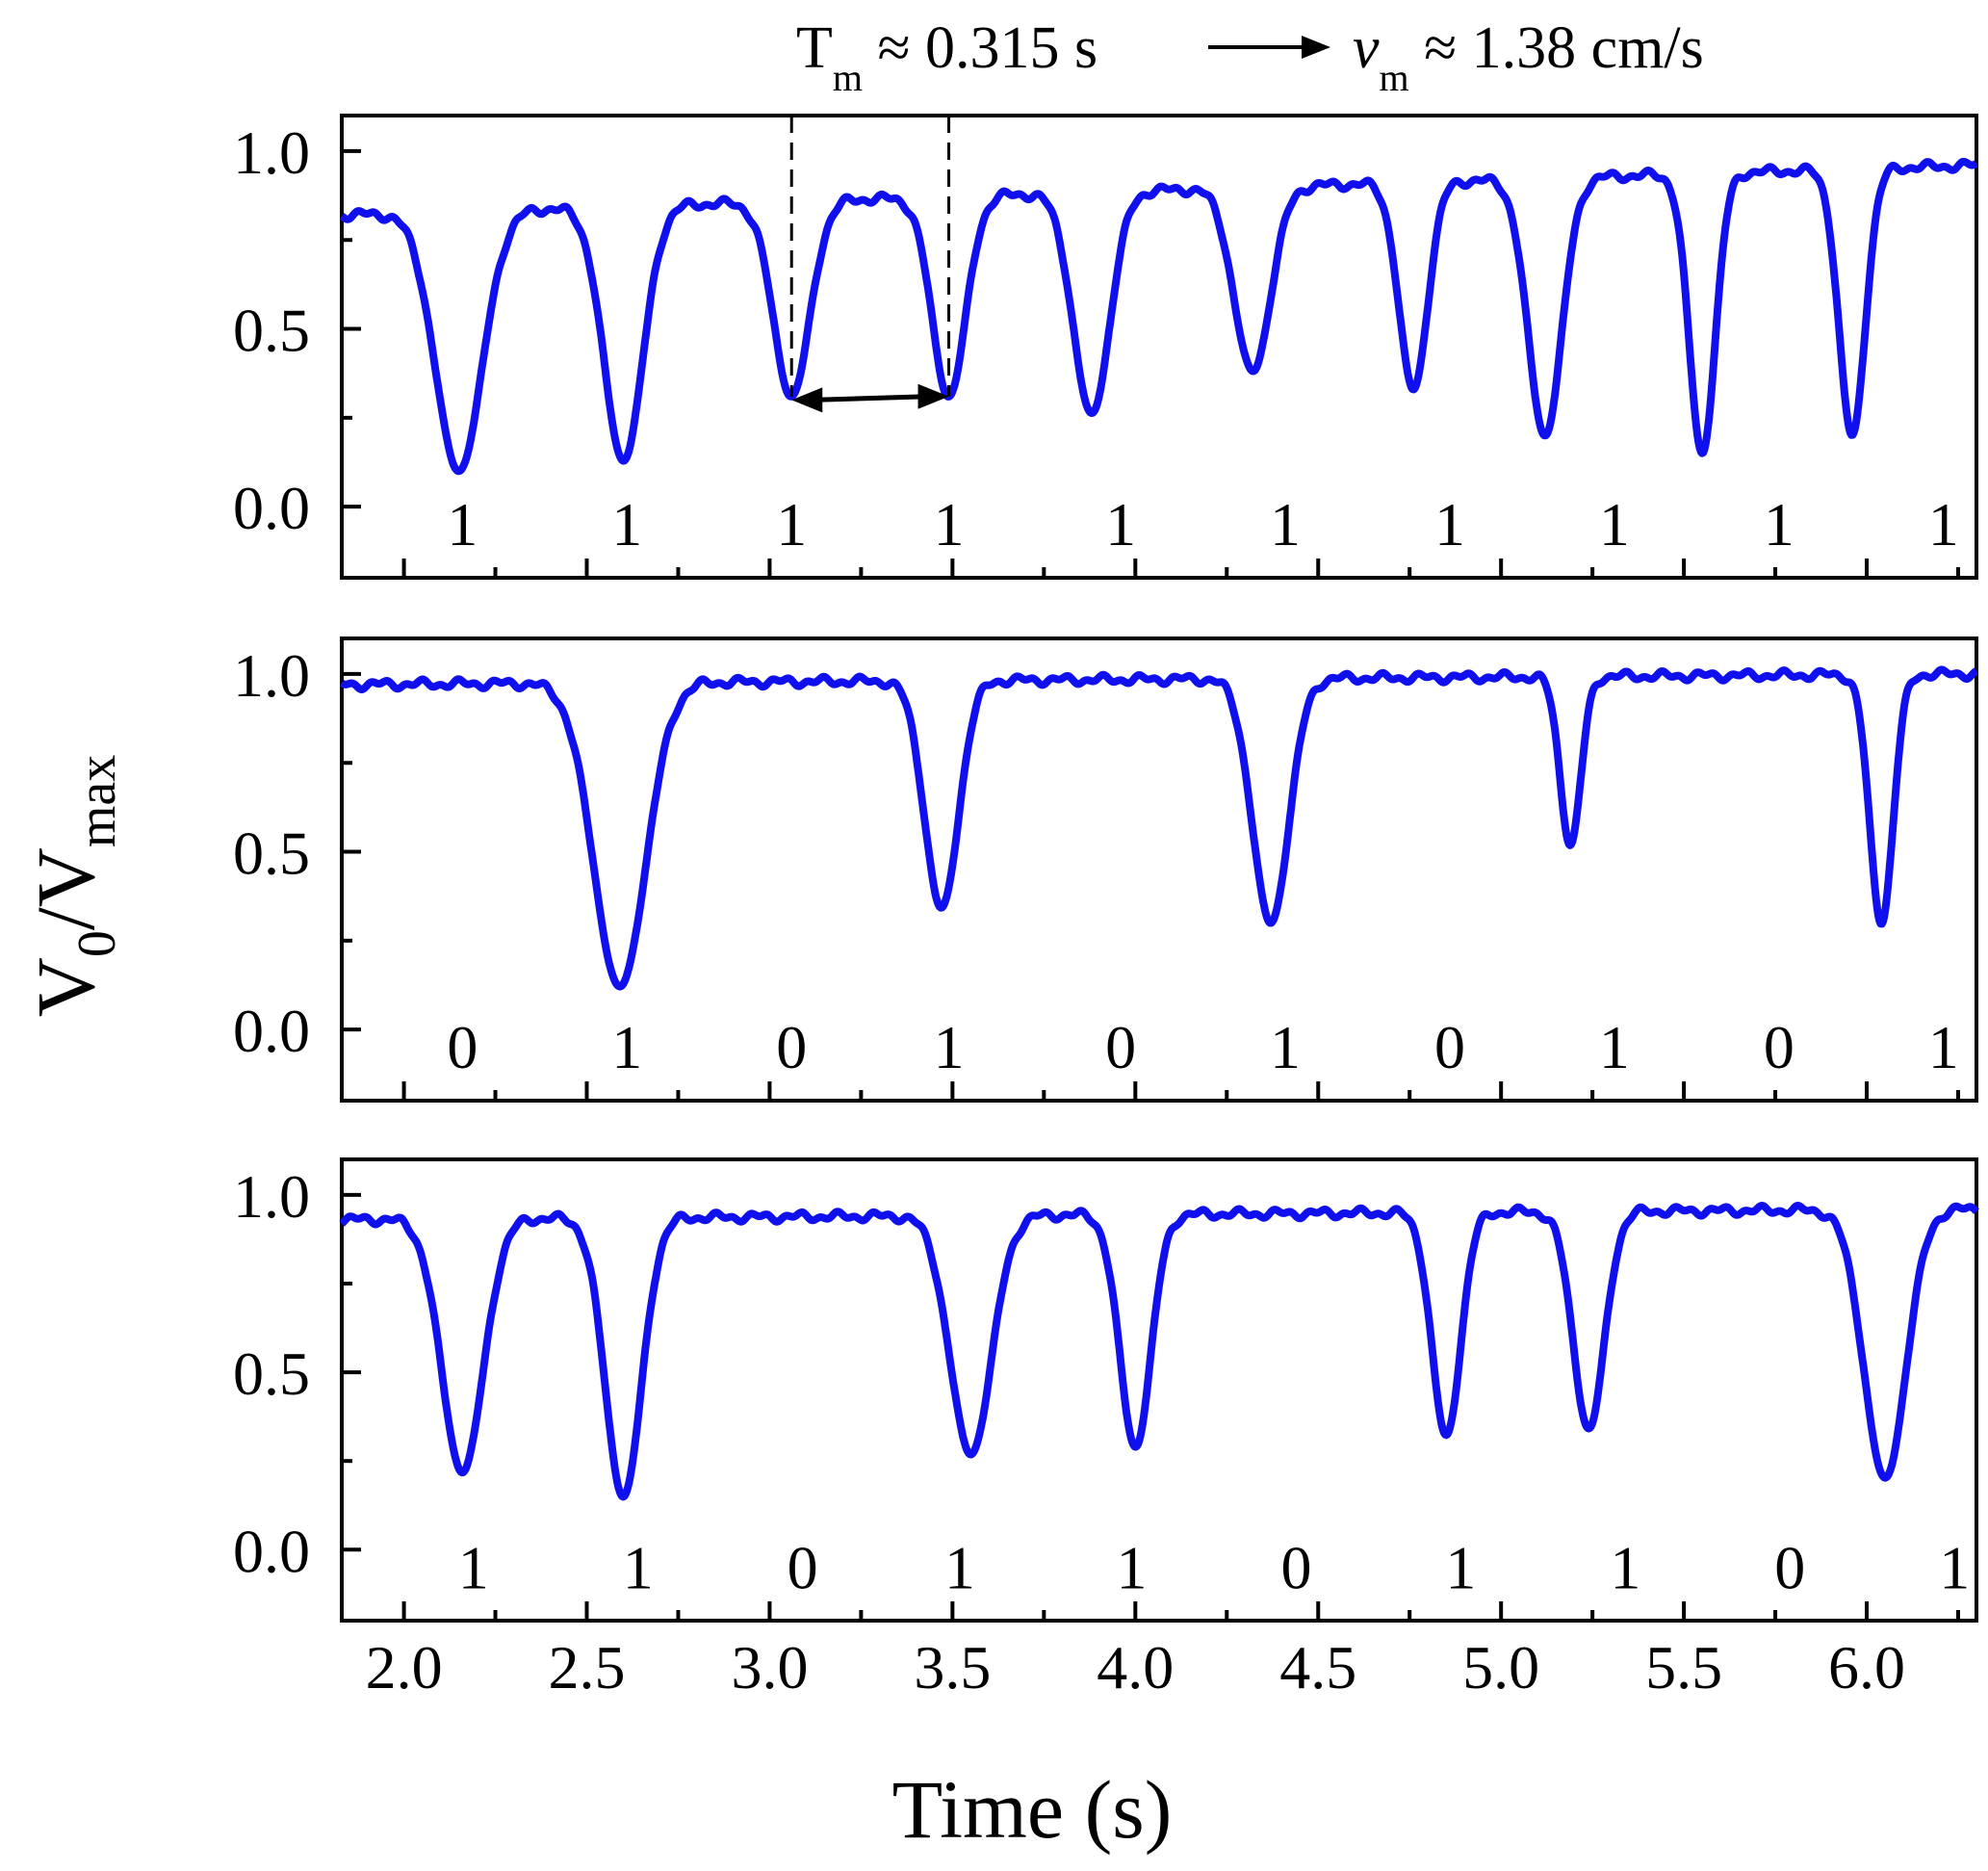 Image resolution: width=1988 pixels, height=1871 pixels. Describe the element at coordinates (933, 396) in the screenshot. I see `period-arrow-head-right` at that location.